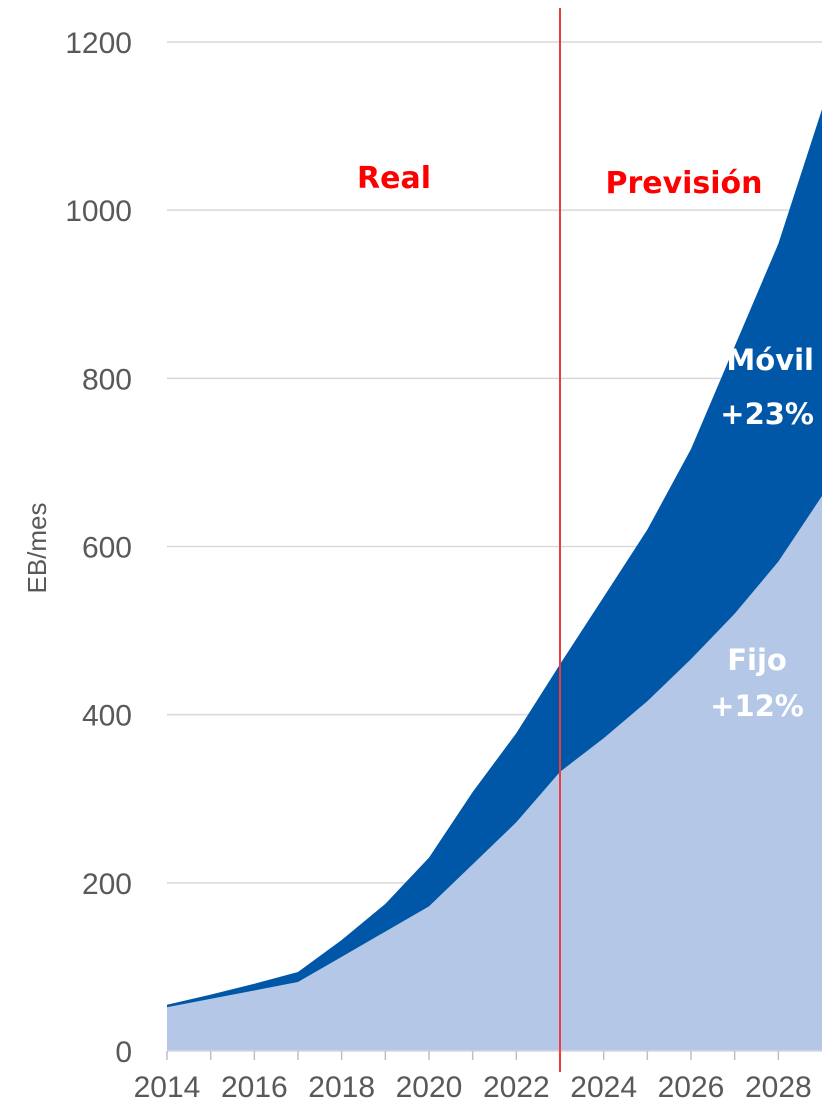 This screenshot has height=1117, width=822. What do you see at coordinates (107, 379) in the screenshot?
I see `y-tick-label: 800` at bounding box center [107, 379].